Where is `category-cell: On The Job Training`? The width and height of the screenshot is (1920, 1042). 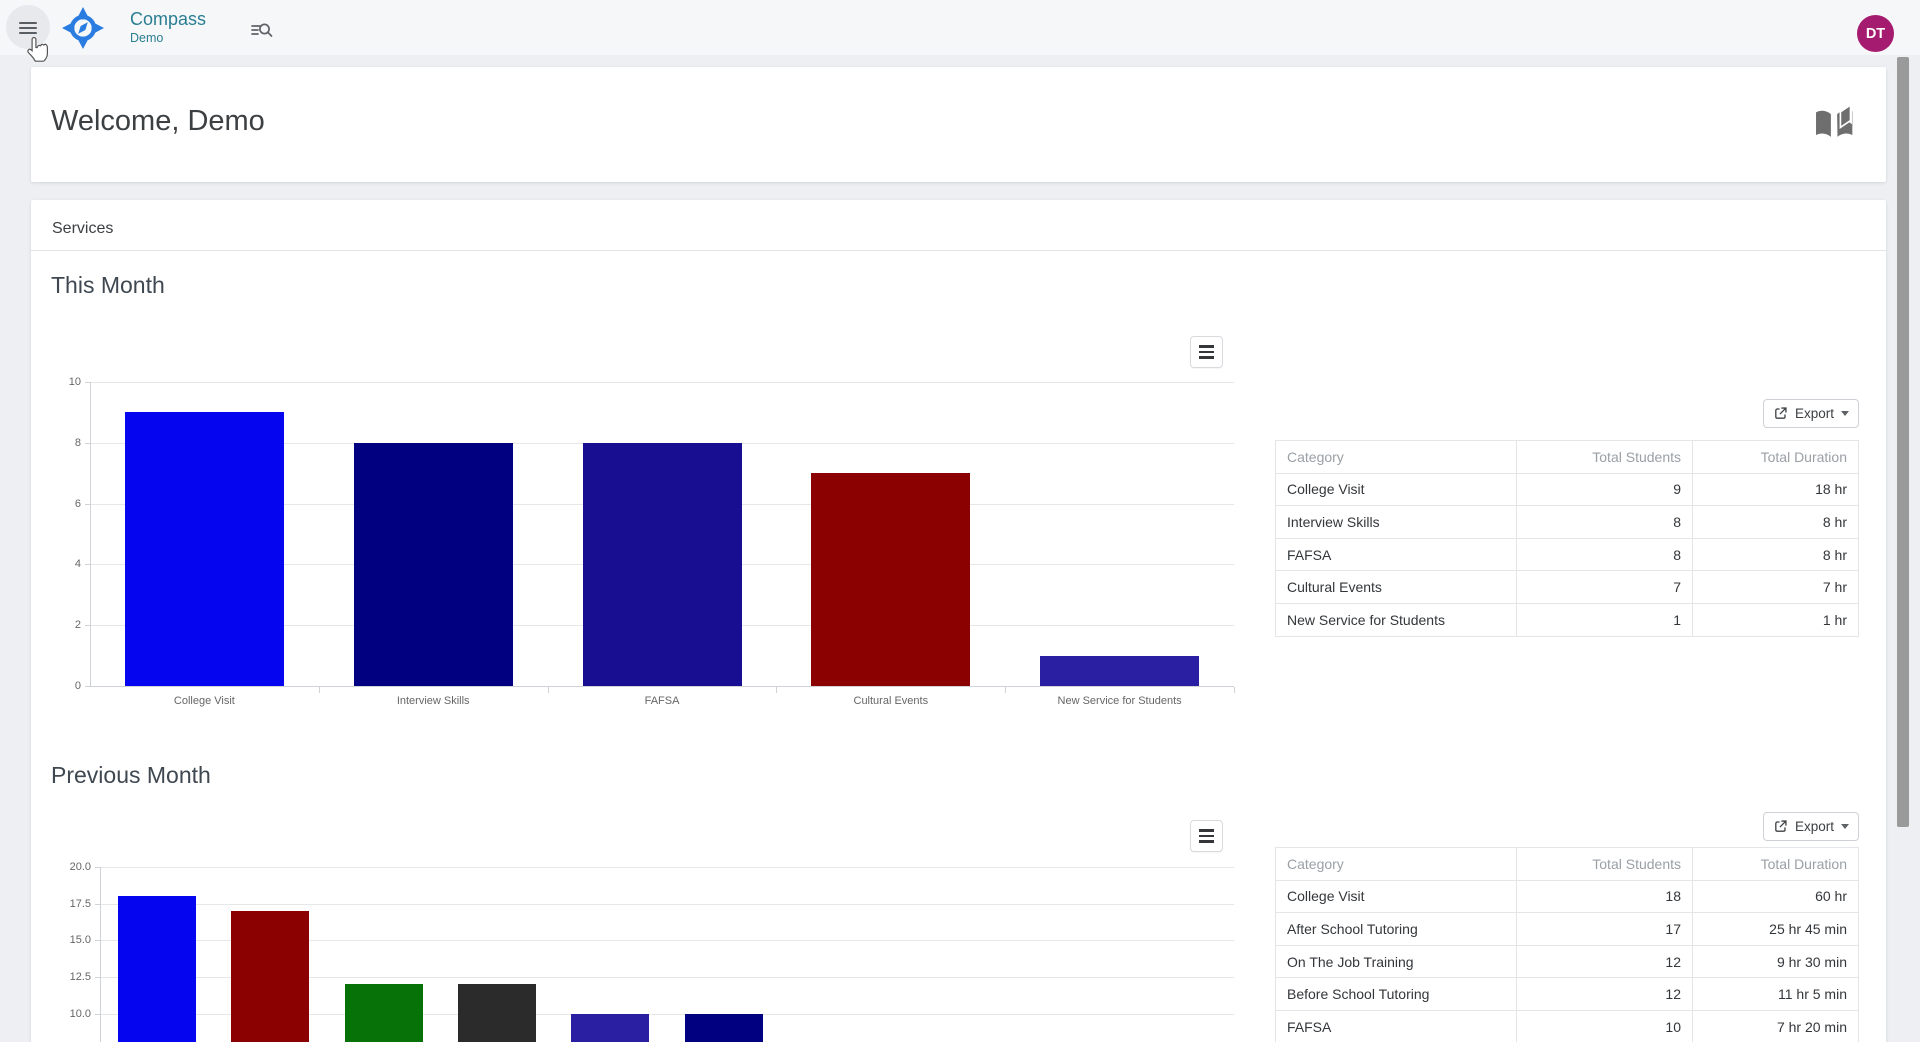
category-cell: On The Job Training is located at coordinates (1396, 961).